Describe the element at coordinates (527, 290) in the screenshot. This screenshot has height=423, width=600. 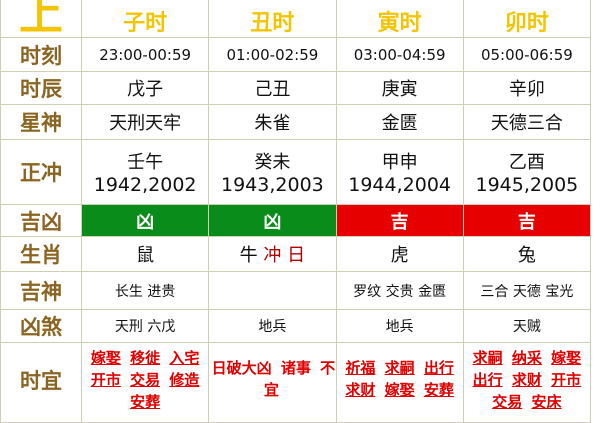
I see `jishen-cell: 三合 天德 宝光` at that location.